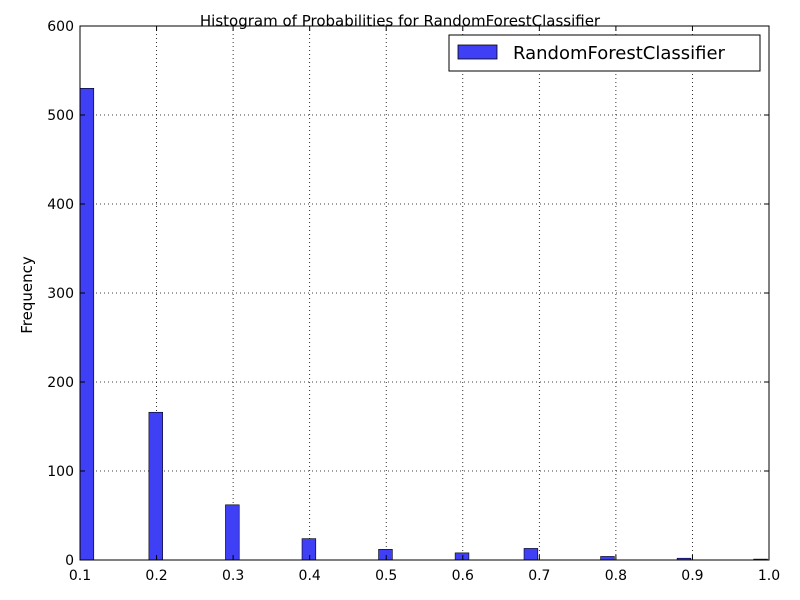  Describe the element at coordinates (463, 576) in the screenshot. I see `x-tick-label: 0.6` at that location.